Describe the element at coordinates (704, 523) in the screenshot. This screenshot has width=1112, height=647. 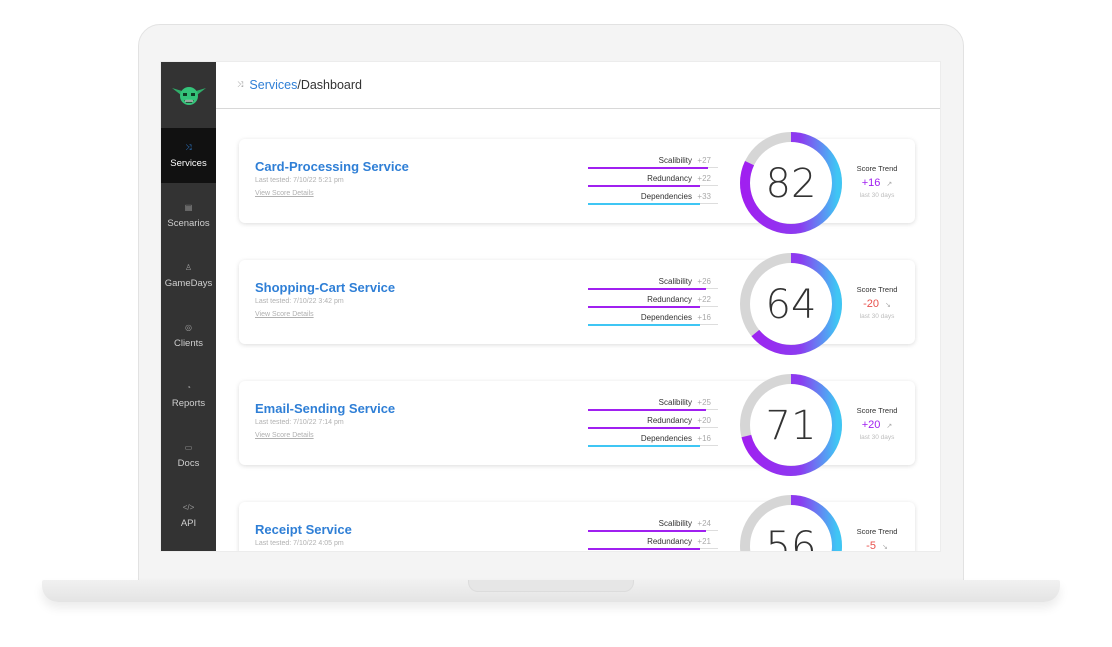
I see `metric-delta: +24` at that location.